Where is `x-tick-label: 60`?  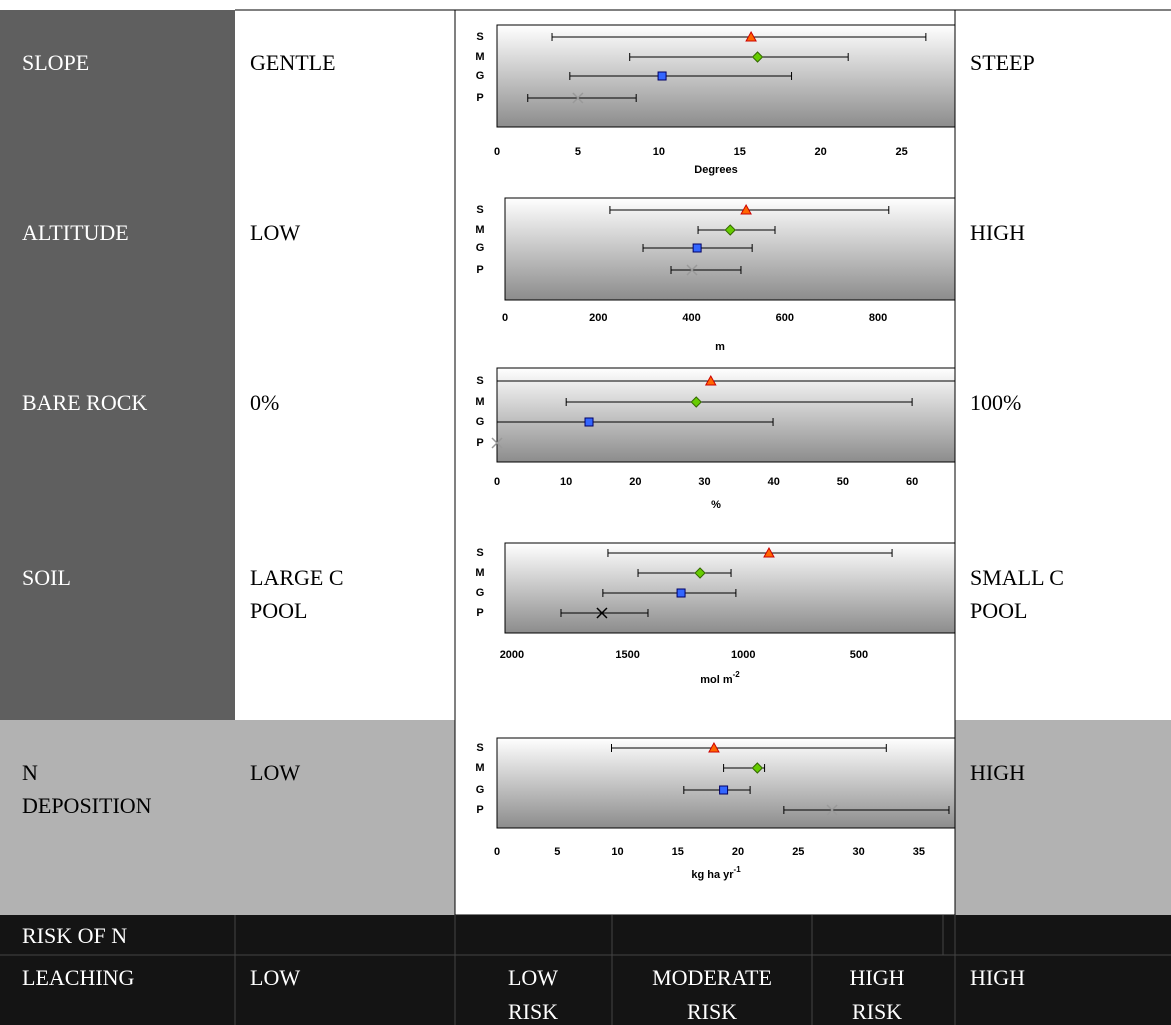 x-tick-label: 60 is located at coordinates (912, 482).